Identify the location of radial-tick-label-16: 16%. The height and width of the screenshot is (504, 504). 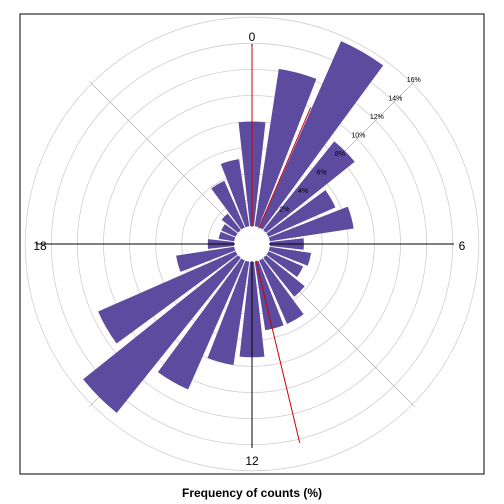
(414, 80).